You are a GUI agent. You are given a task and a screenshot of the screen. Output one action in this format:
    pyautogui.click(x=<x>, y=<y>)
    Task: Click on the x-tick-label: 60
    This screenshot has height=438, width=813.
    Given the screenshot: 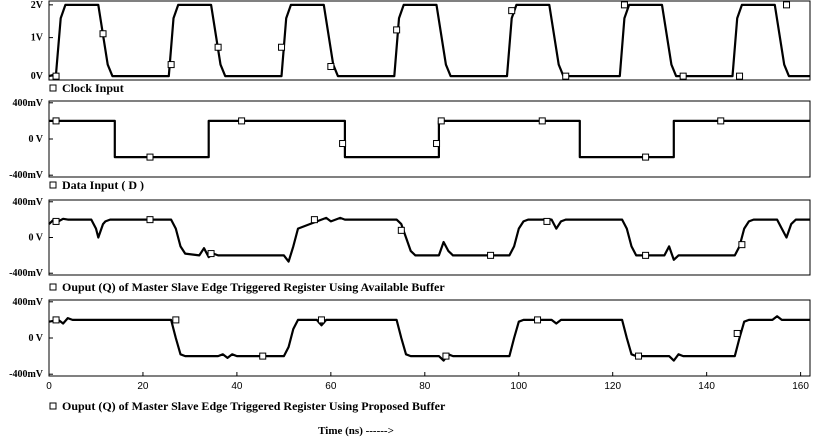 What is the action you would take?
    pyautogui.click(x=331, y=386)
    